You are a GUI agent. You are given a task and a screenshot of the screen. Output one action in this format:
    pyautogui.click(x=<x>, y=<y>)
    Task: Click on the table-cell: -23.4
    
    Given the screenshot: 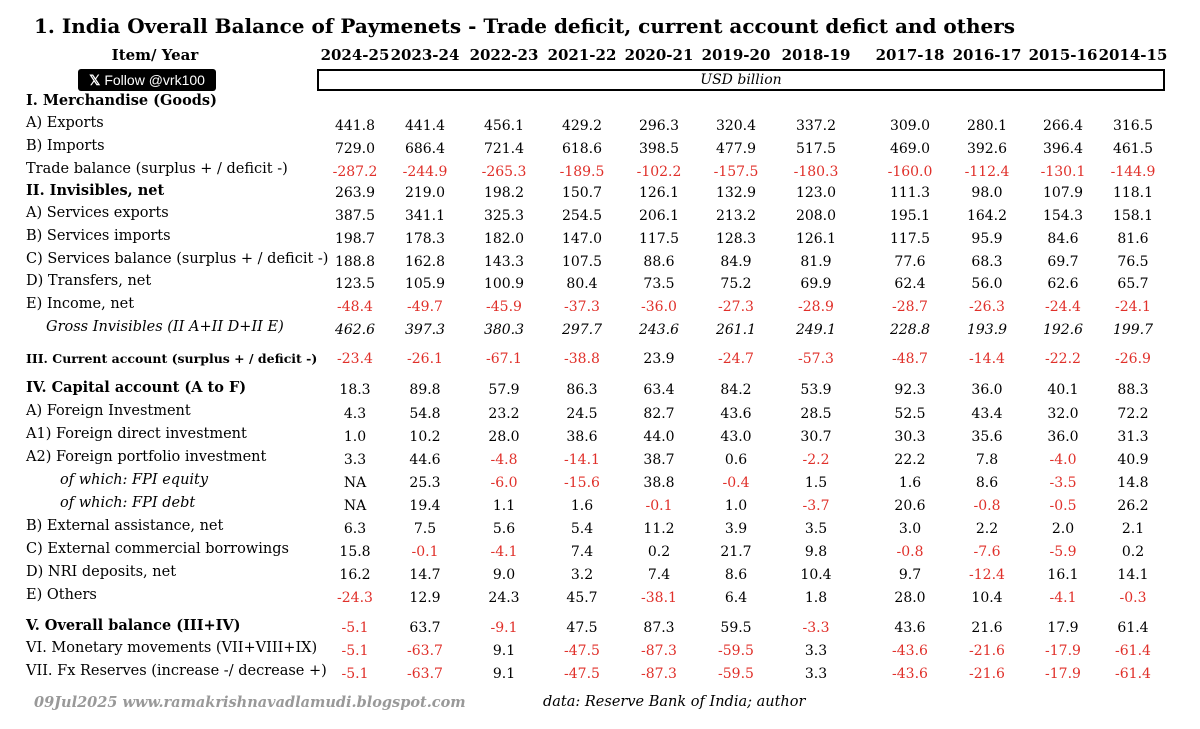 What is the action you would take?
    pyautogui.click(x=355, y=359)
    